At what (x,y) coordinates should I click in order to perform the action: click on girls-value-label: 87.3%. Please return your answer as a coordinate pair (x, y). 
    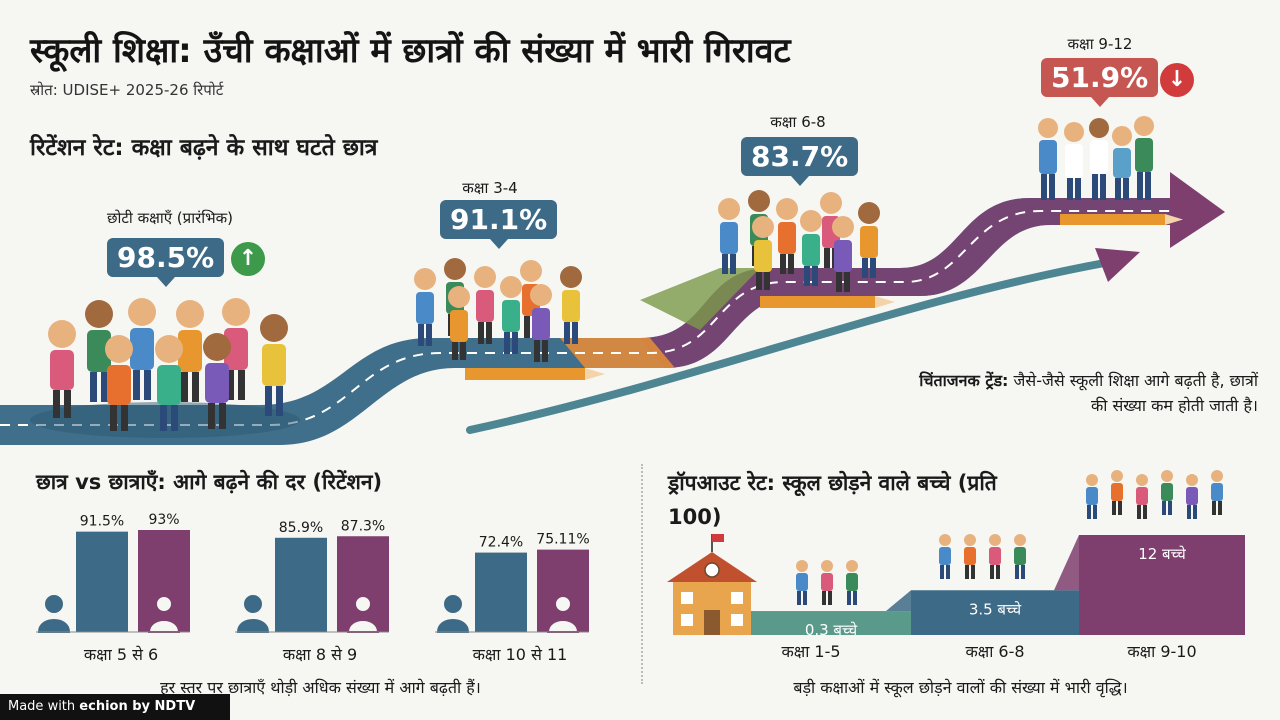
    Looking at the image, I should click on (363, 526).